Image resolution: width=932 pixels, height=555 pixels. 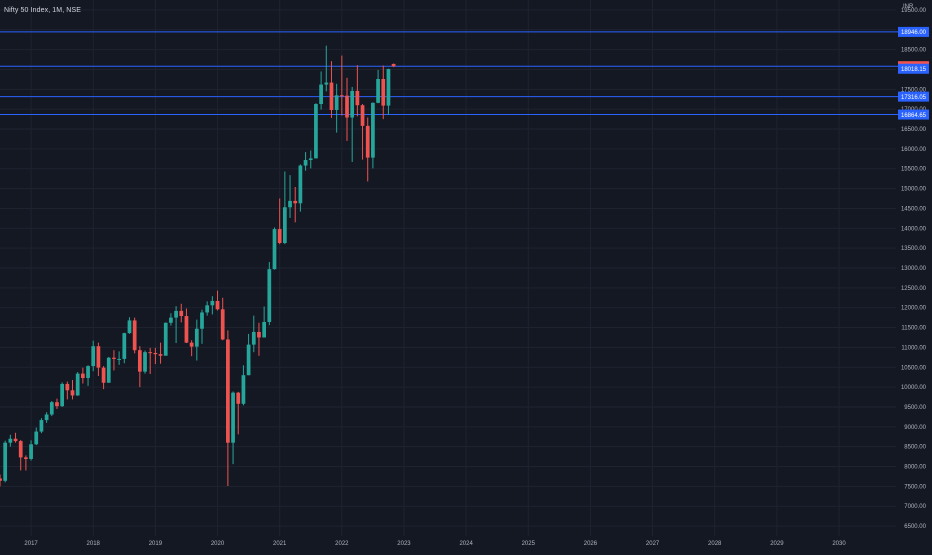 What do you see at coordinates (466, 544) in the screenshot?
I see `x-tick-label: 2024` at bounding box center [466, 544].